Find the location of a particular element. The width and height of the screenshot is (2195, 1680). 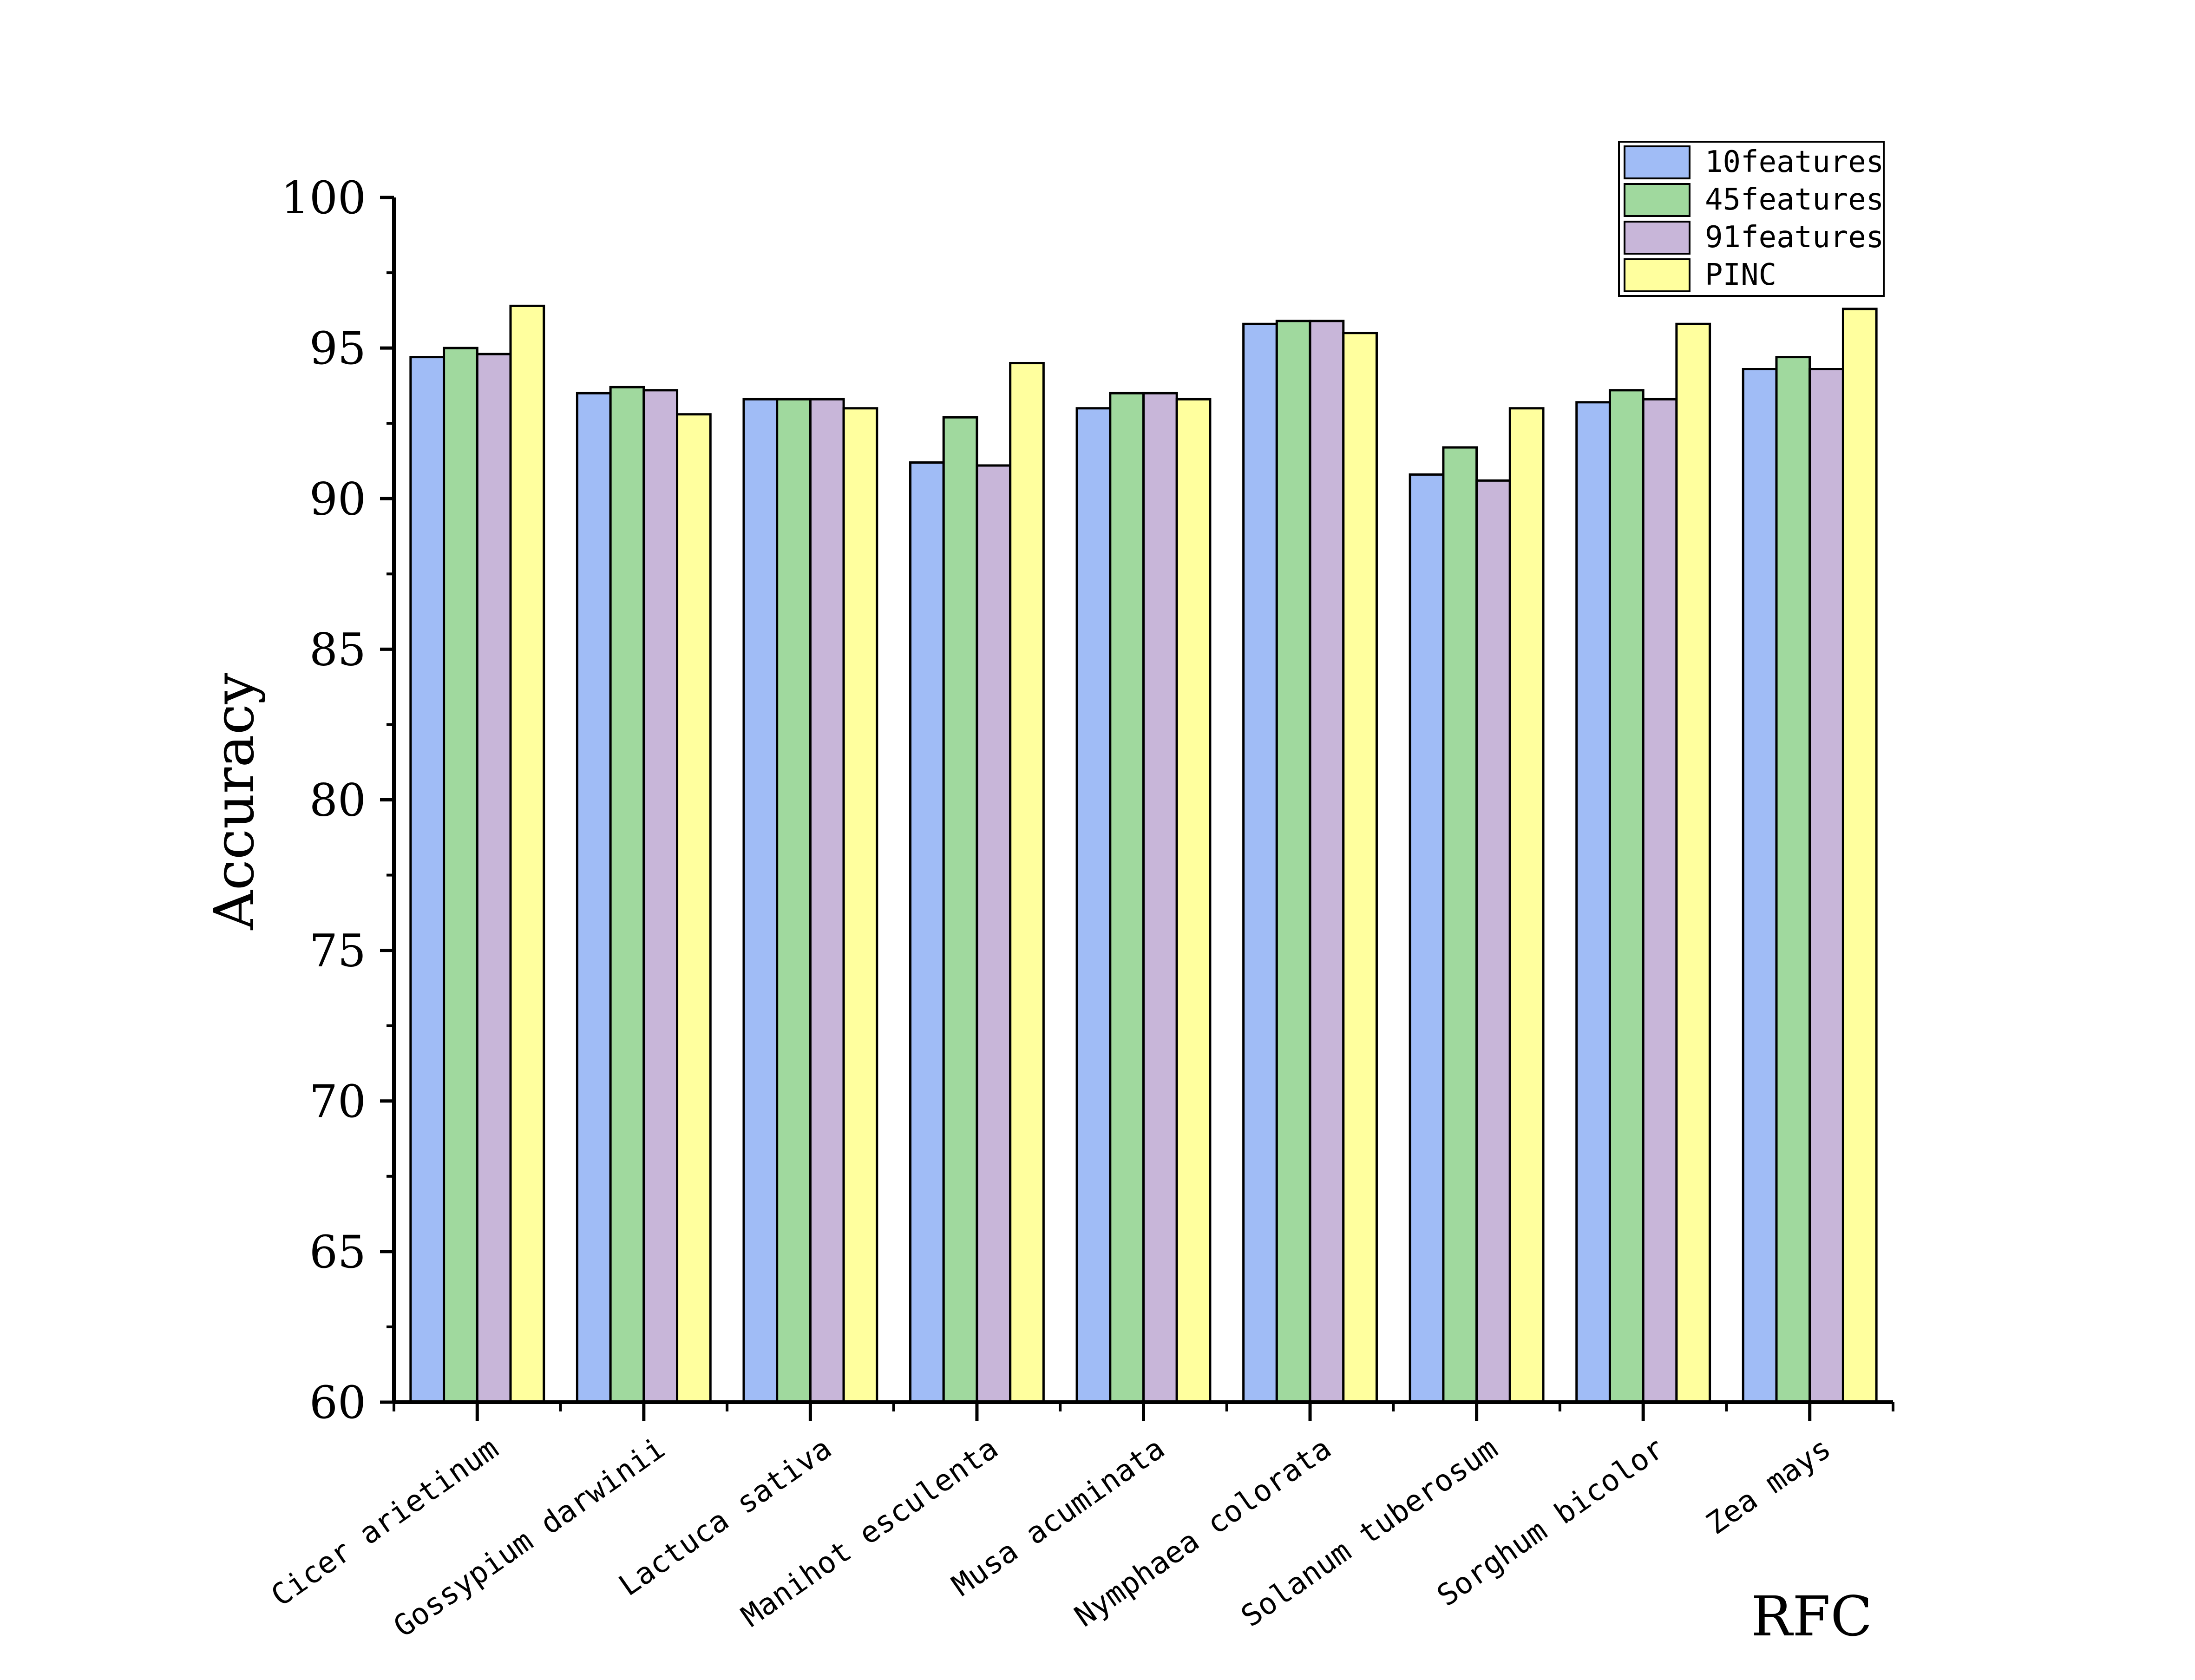

y-tick-label-75: 75 is located at coordinates (337, 951).